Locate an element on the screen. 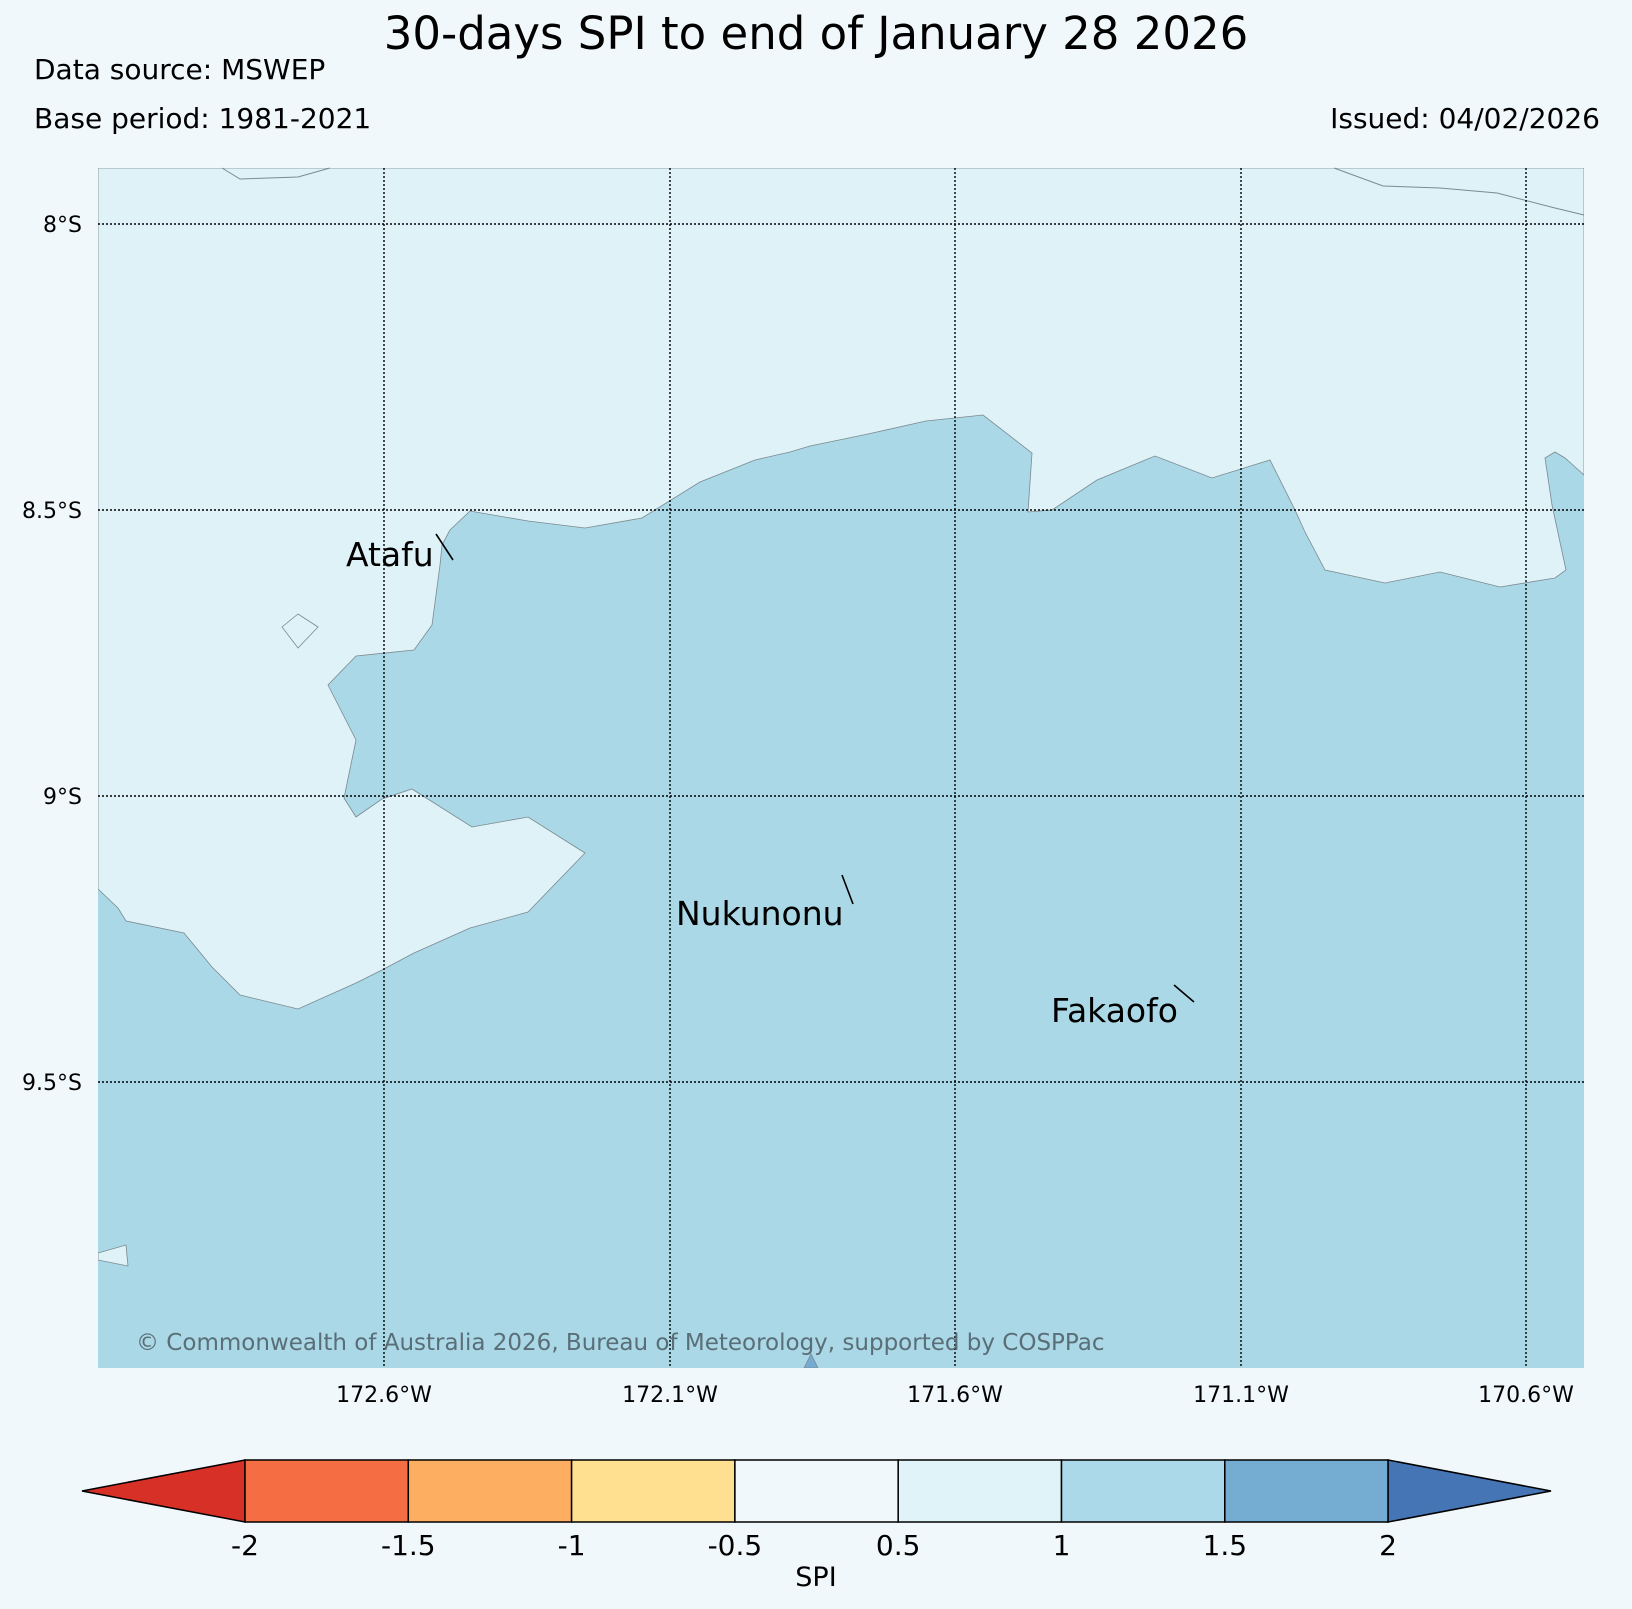  place-label-nukunonu: Nukunonu is located at coordinates (760, 913).